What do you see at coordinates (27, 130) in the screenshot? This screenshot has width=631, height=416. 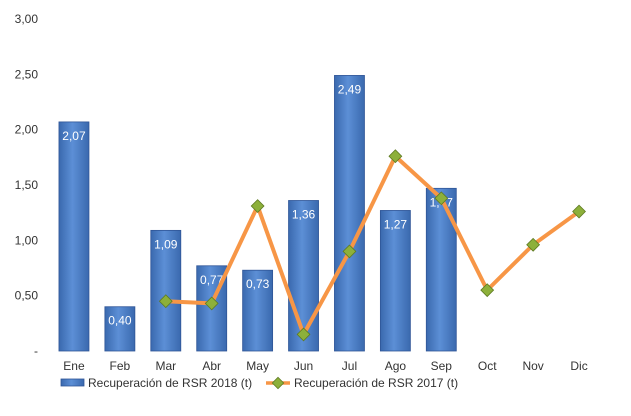 I see `y-tick-label: 2,00` at bounding box center [27, 130].